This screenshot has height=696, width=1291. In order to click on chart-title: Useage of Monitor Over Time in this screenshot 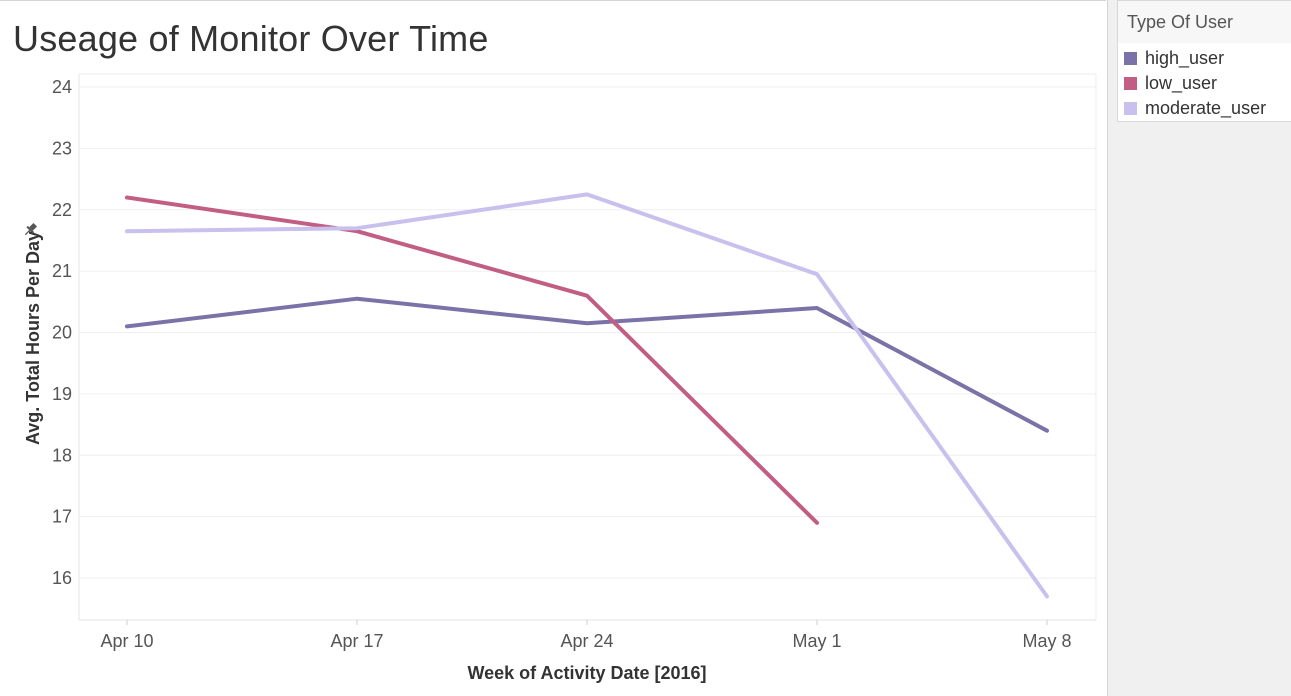, I will do `click(251, 38)`.